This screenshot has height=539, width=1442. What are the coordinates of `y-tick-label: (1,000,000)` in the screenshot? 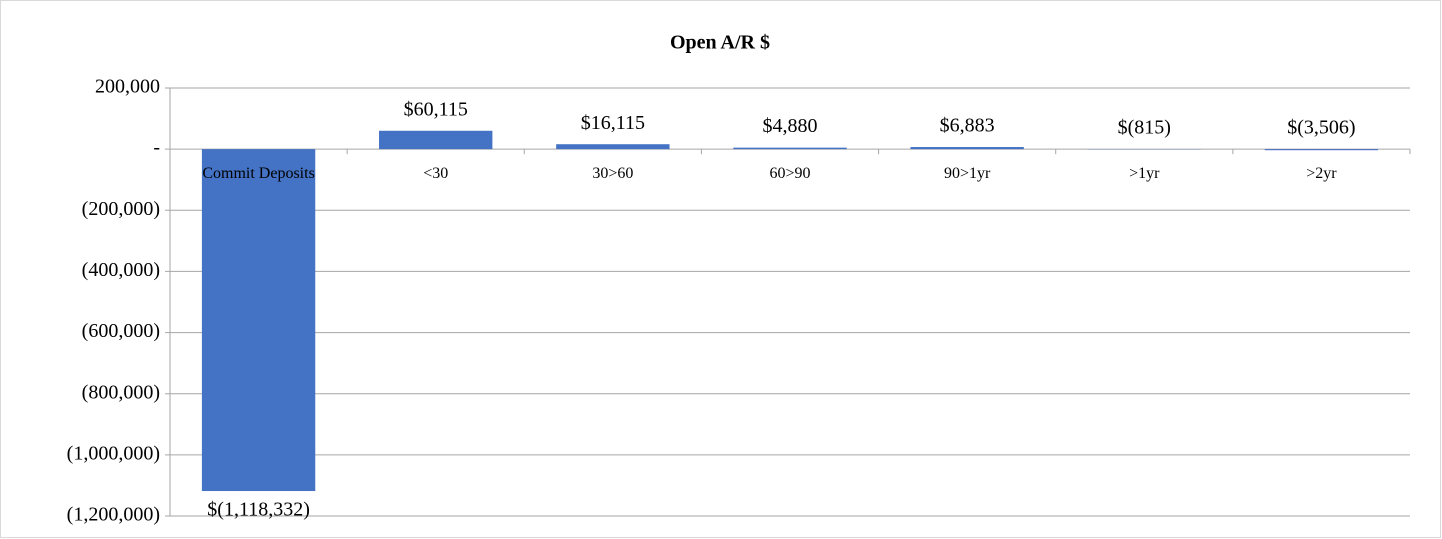 It's located at (113, 453).